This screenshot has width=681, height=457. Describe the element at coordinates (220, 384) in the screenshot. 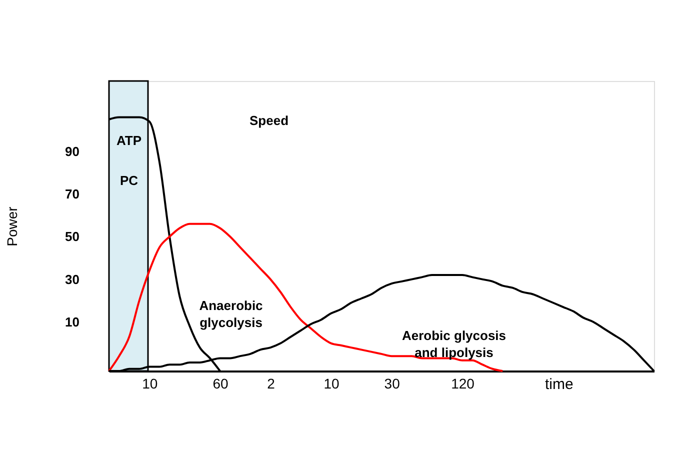

I see `x-tick-label: 60` at that location.